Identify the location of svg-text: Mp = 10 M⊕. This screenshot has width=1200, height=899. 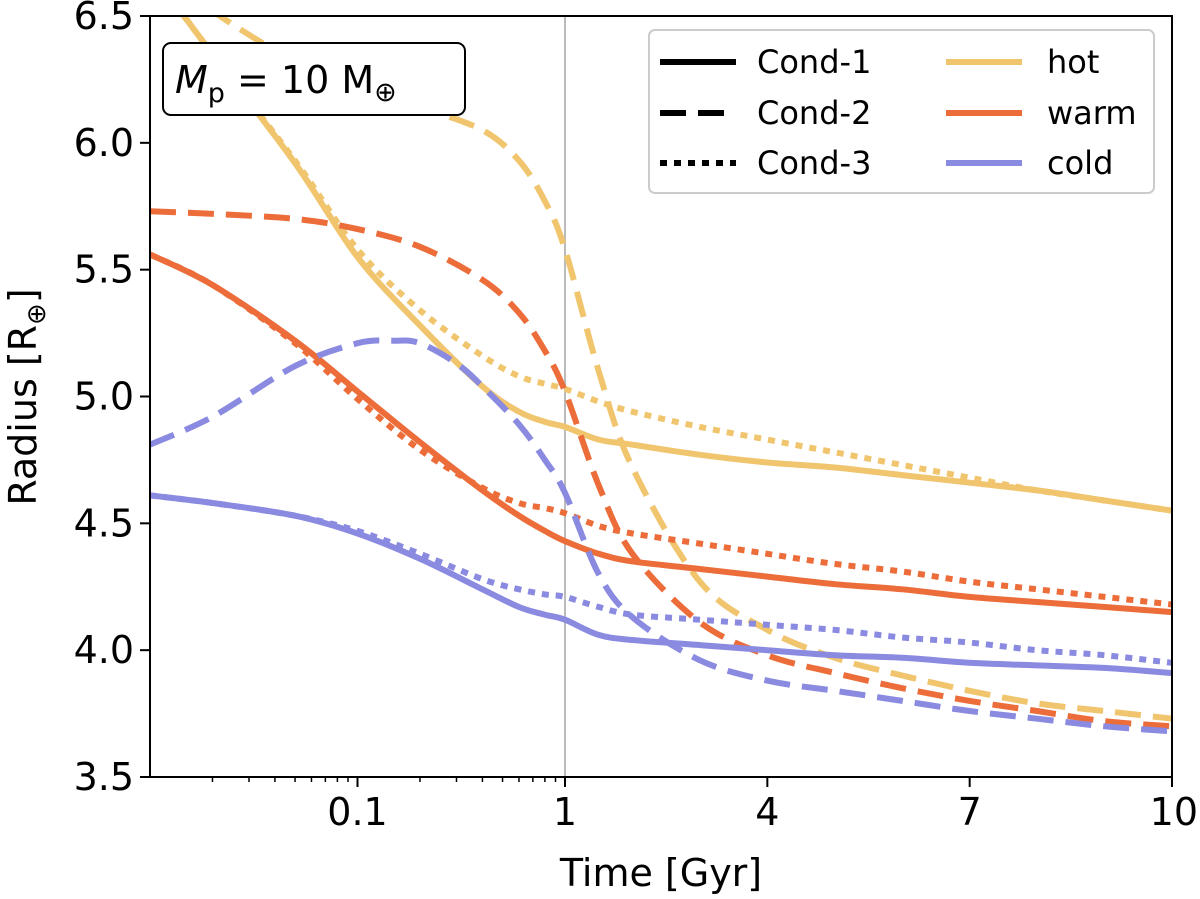
(286, 83).